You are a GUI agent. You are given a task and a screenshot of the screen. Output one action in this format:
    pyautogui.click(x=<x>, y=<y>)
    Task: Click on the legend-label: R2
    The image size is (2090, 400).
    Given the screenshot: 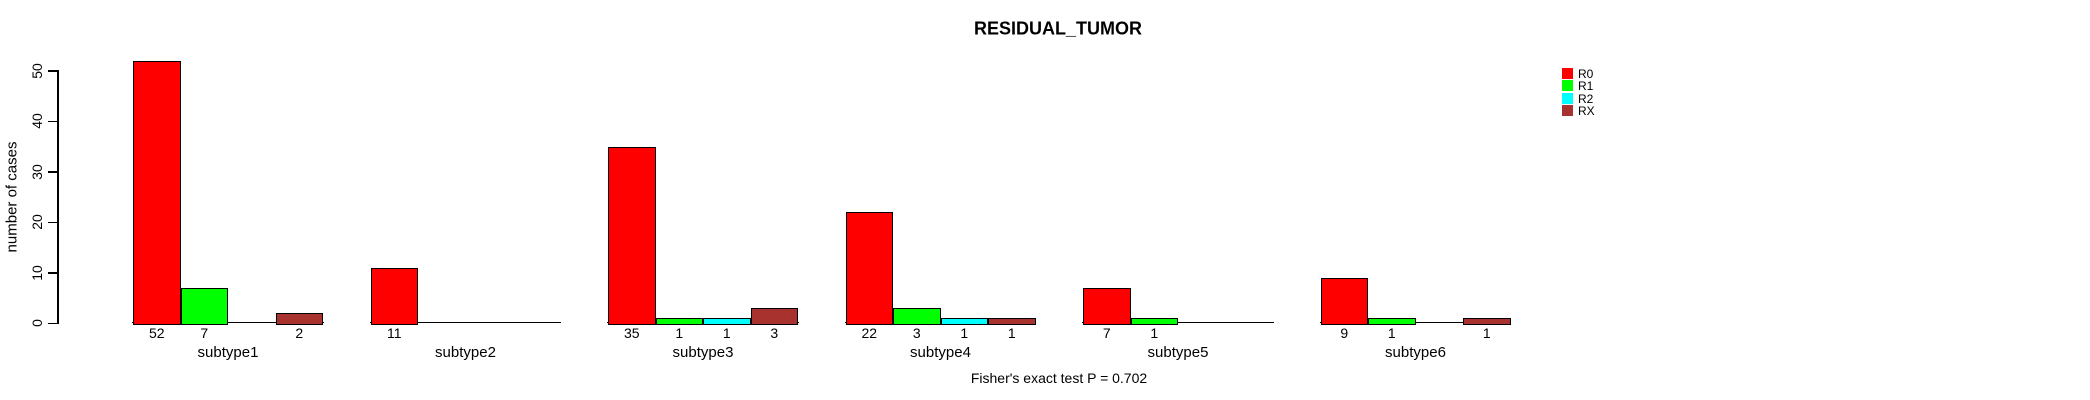 What is the action you would take?
    pyautogui.click(x=1586, y=98)
    